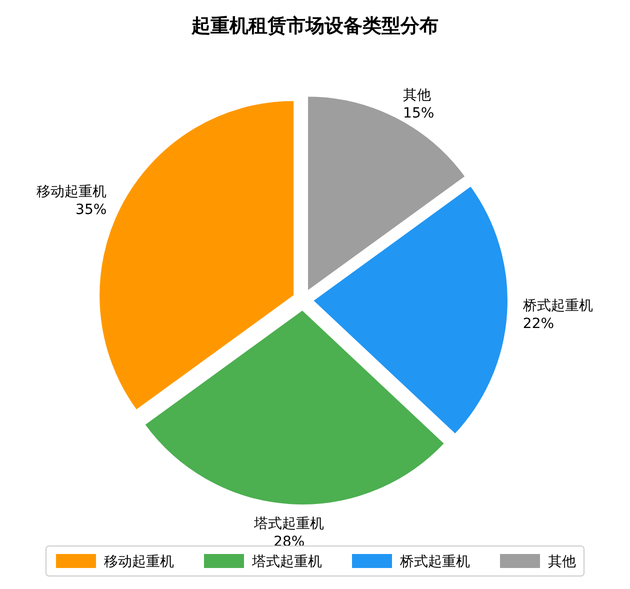  I want to click on legend-label: 其他, so click(562, 562).